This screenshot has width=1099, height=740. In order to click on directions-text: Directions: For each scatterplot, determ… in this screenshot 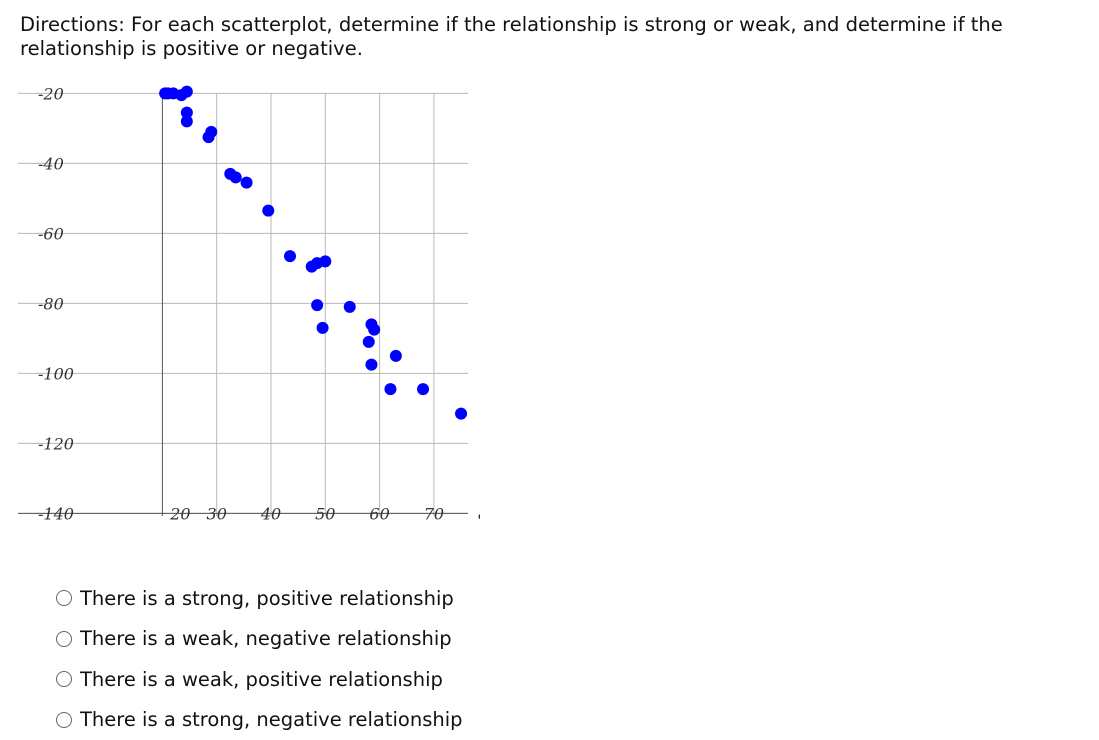, I will do `click(511, 36)`.